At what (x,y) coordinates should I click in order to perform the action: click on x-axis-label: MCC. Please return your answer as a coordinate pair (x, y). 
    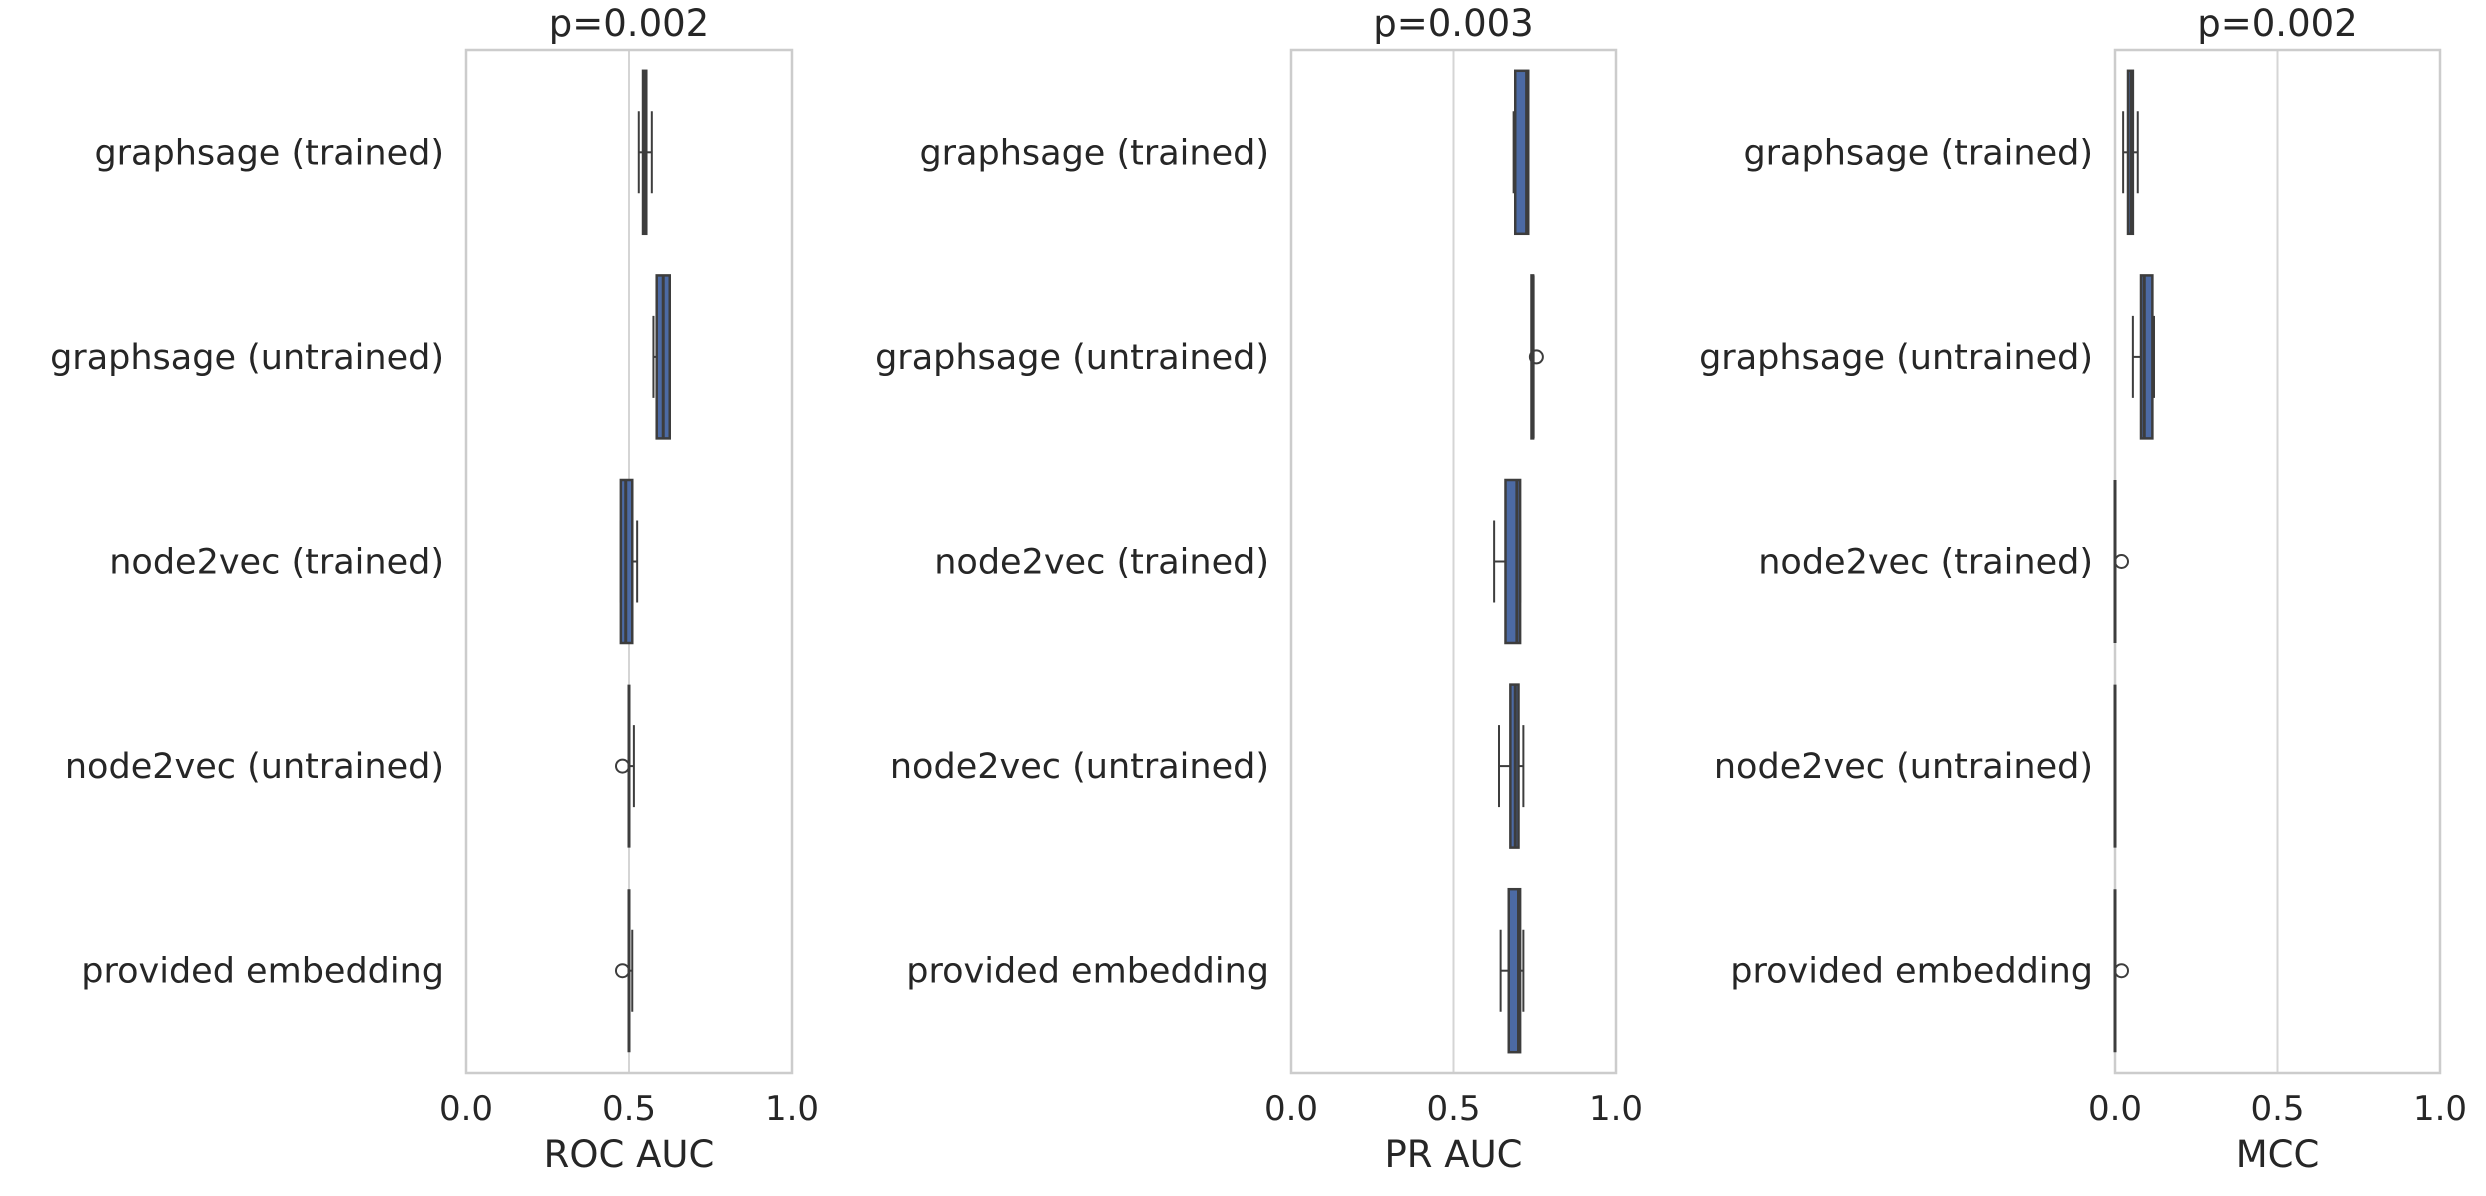
    Looking at the image, I should click on (2278, 1154).